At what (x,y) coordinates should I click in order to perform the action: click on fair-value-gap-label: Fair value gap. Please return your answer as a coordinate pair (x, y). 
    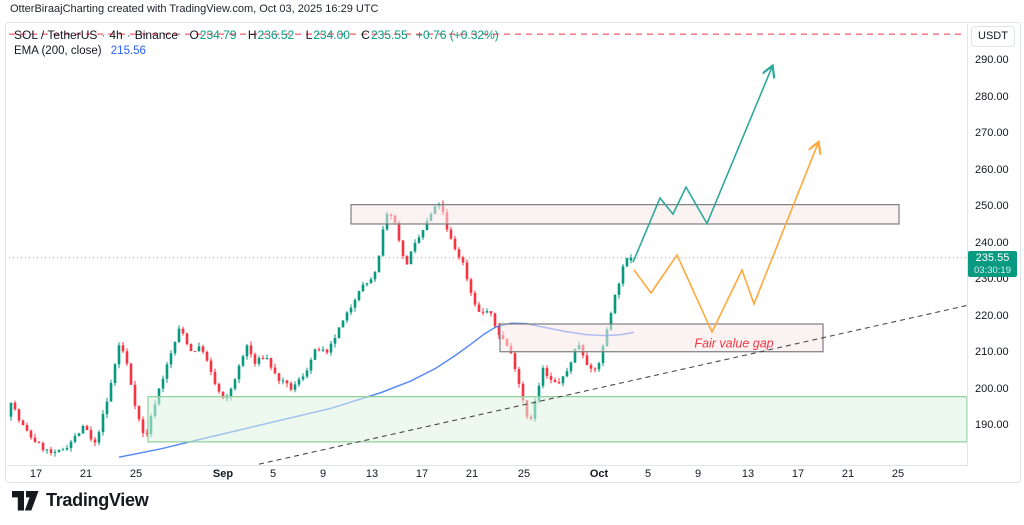
    Looking at the image, I should click on (733, 344).